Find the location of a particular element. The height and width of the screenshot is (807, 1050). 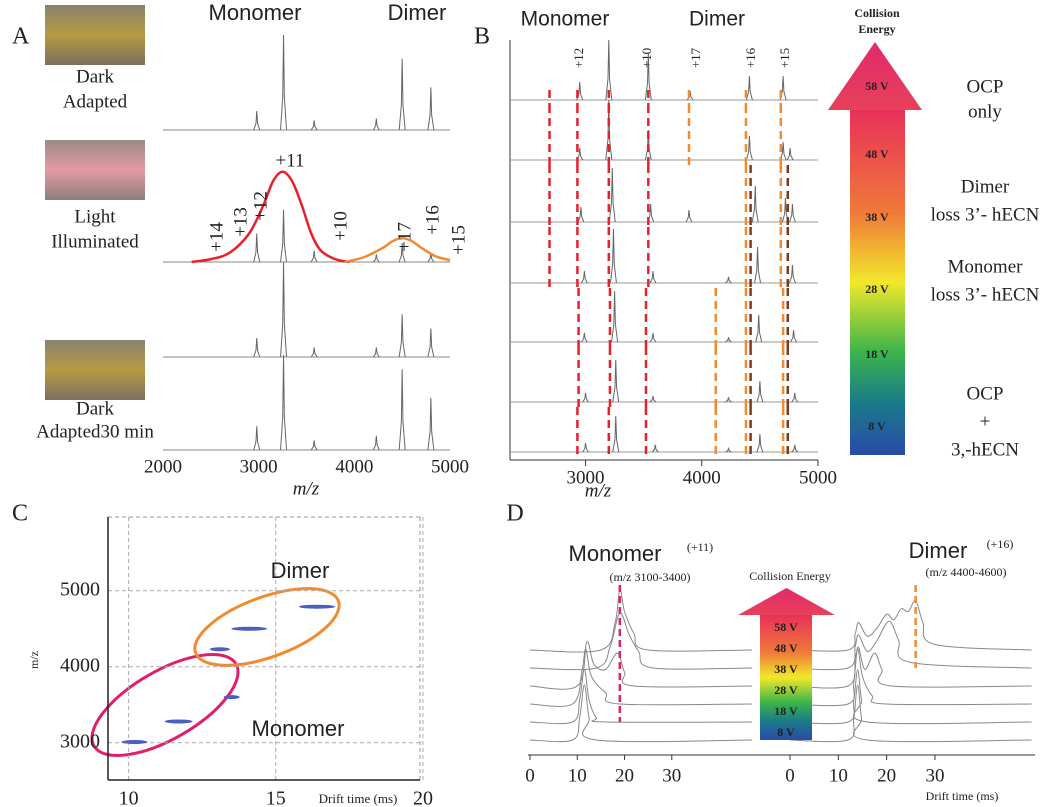

state-note: Monomer is located at coordinates (986, 266).